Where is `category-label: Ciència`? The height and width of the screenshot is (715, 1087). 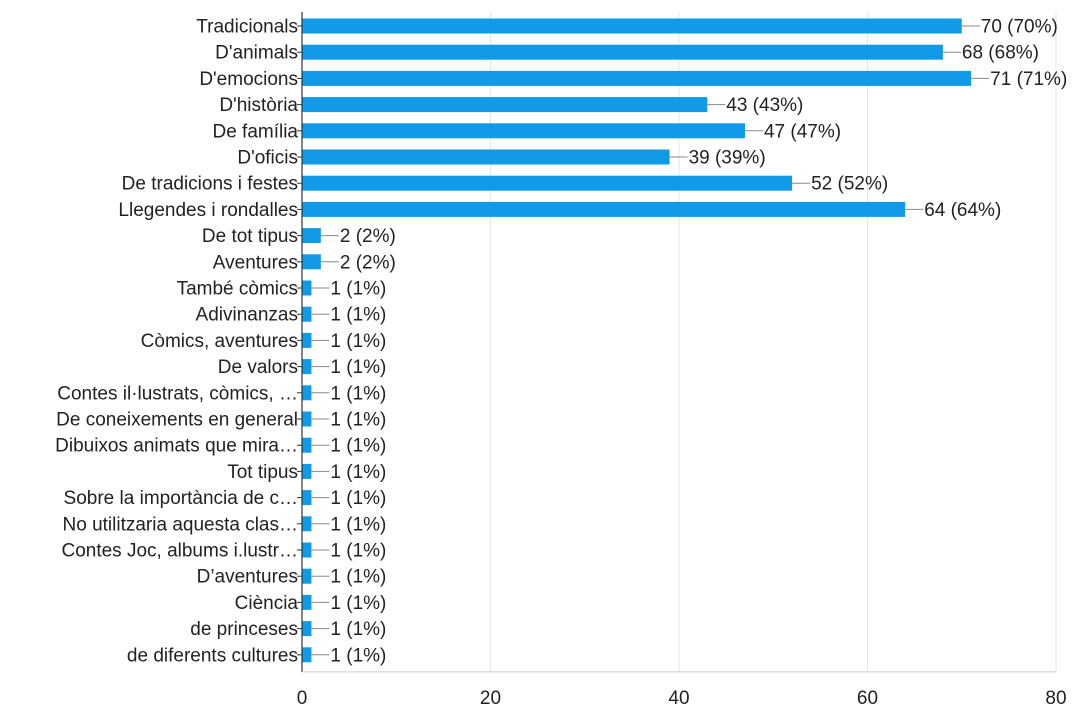
category-label: Ciència is located at coordinates (267, 603).